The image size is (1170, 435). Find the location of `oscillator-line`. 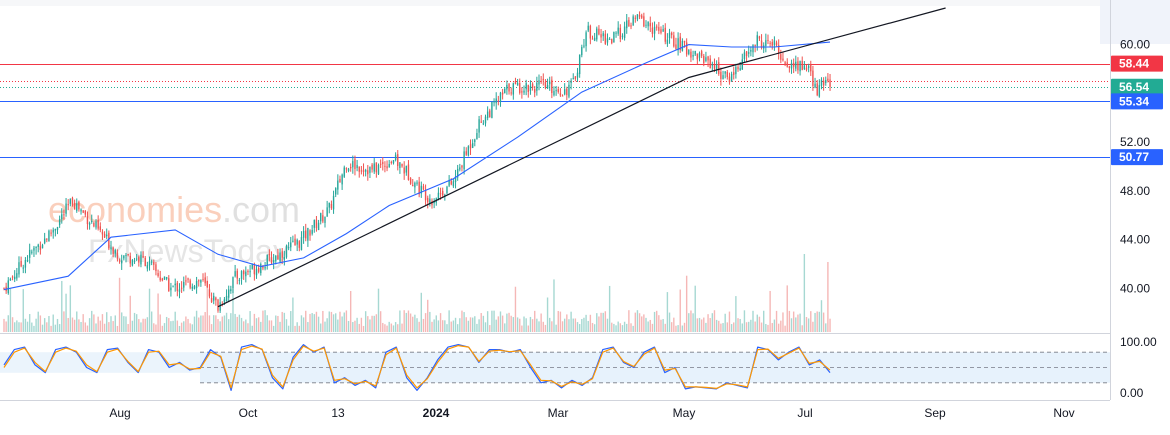

oscillator-line is located at coordinates (417, 367).